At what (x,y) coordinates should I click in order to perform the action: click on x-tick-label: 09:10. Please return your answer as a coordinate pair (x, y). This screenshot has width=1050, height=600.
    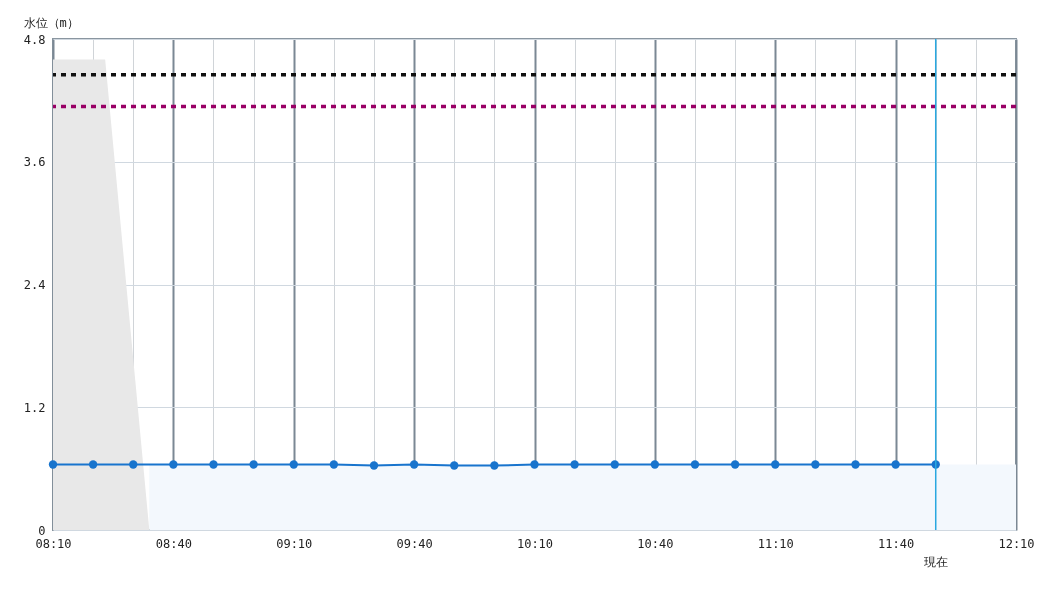
    Looking at the image, I should click on (294, 543).